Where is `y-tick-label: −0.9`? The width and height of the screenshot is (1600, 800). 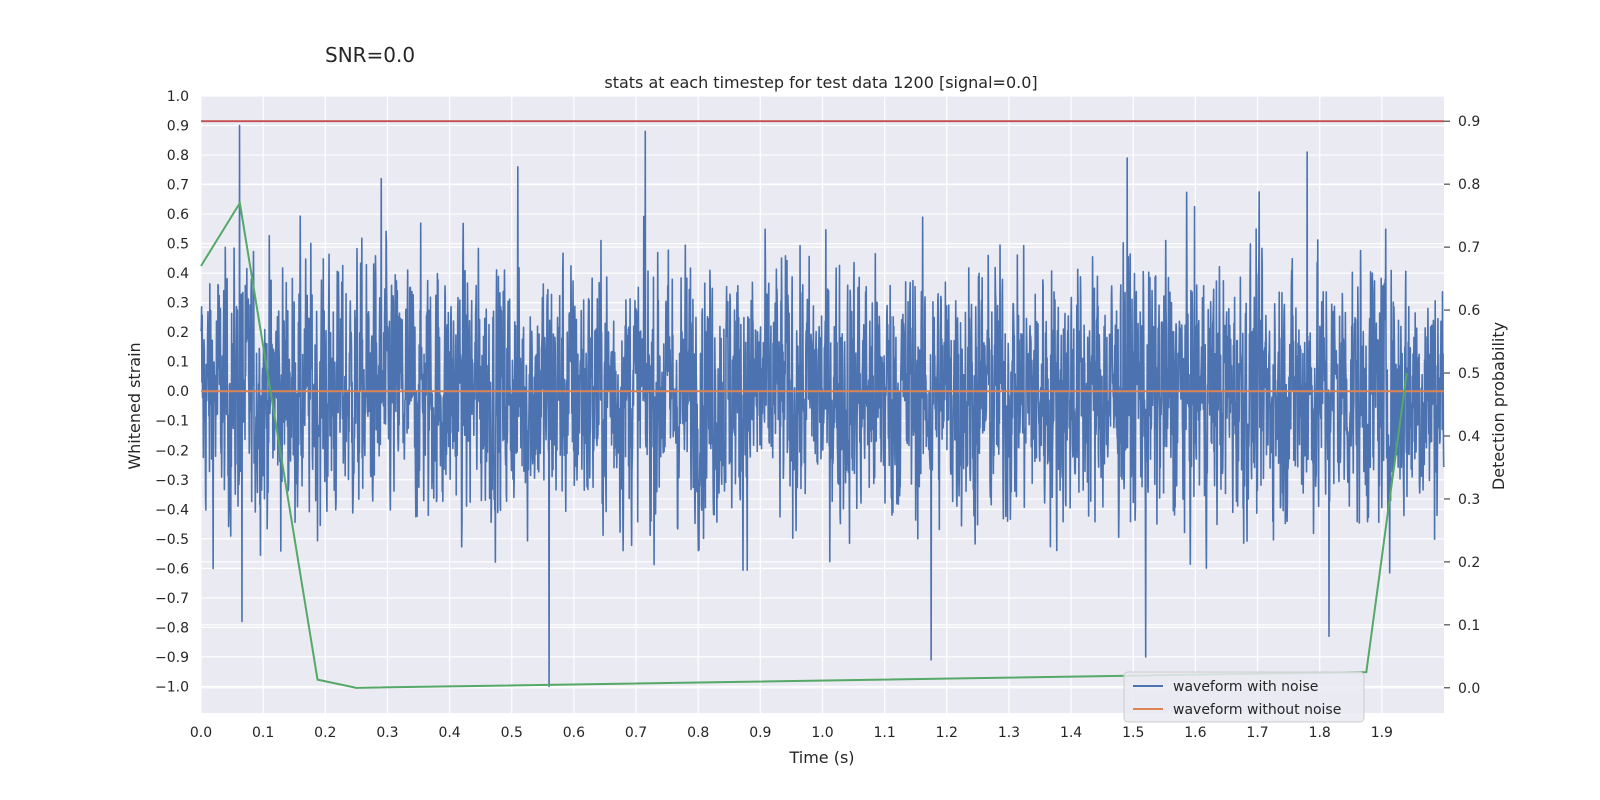
y-tick-label: −0.9 is located at coordinates (172, 658).